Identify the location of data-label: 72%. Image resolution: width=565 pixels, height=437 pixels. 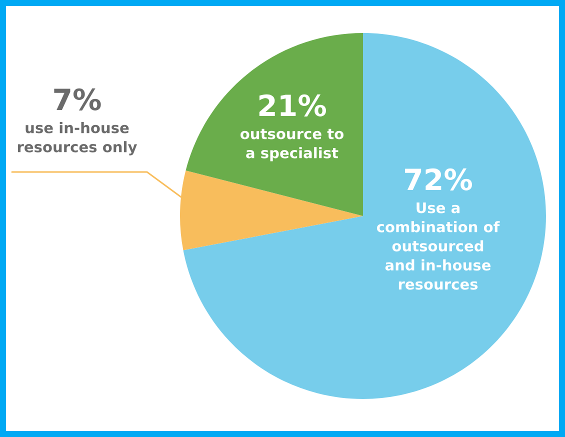
(438, 179).